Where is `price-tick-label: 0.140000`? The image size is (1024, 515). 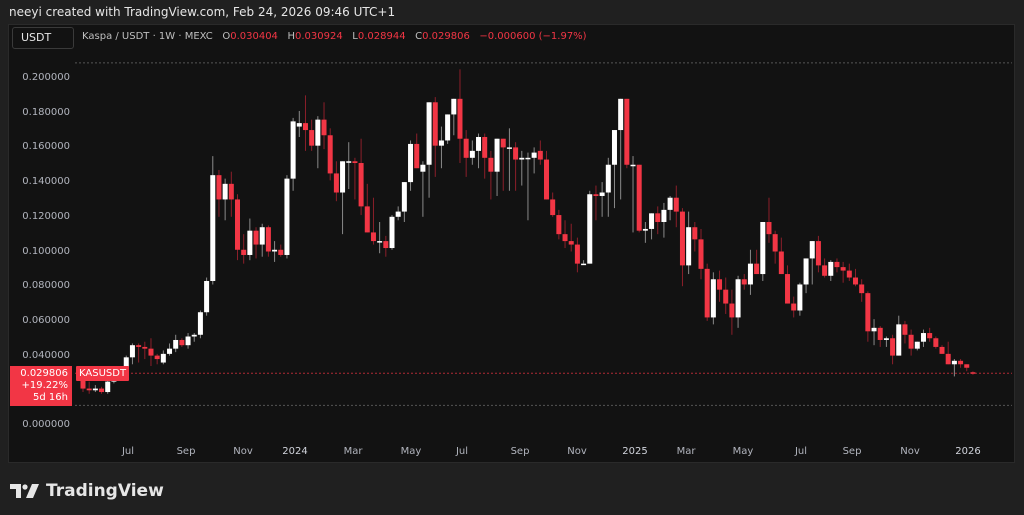
price-tick-label: 0.140000 is located at coordinates (46, 182).